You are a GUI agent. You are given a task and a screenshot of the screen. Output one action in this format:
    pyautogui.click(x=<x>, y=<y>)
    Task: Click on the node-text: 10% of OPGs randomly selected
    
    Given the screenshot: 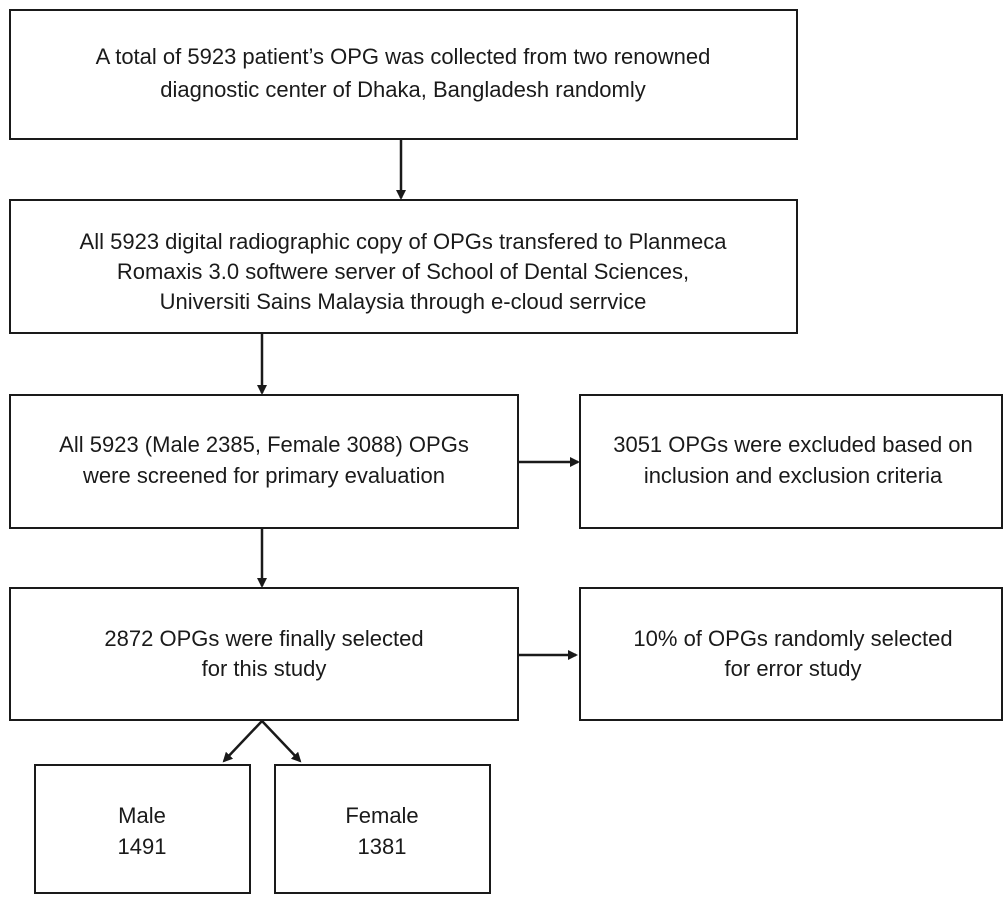 What is the action you would take?
    pyautogui.click(x=792, y=638)
    